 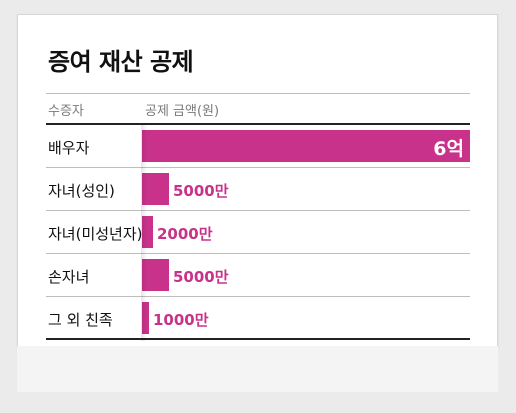 I want to click on top-divider, so click(x=258, y=93).